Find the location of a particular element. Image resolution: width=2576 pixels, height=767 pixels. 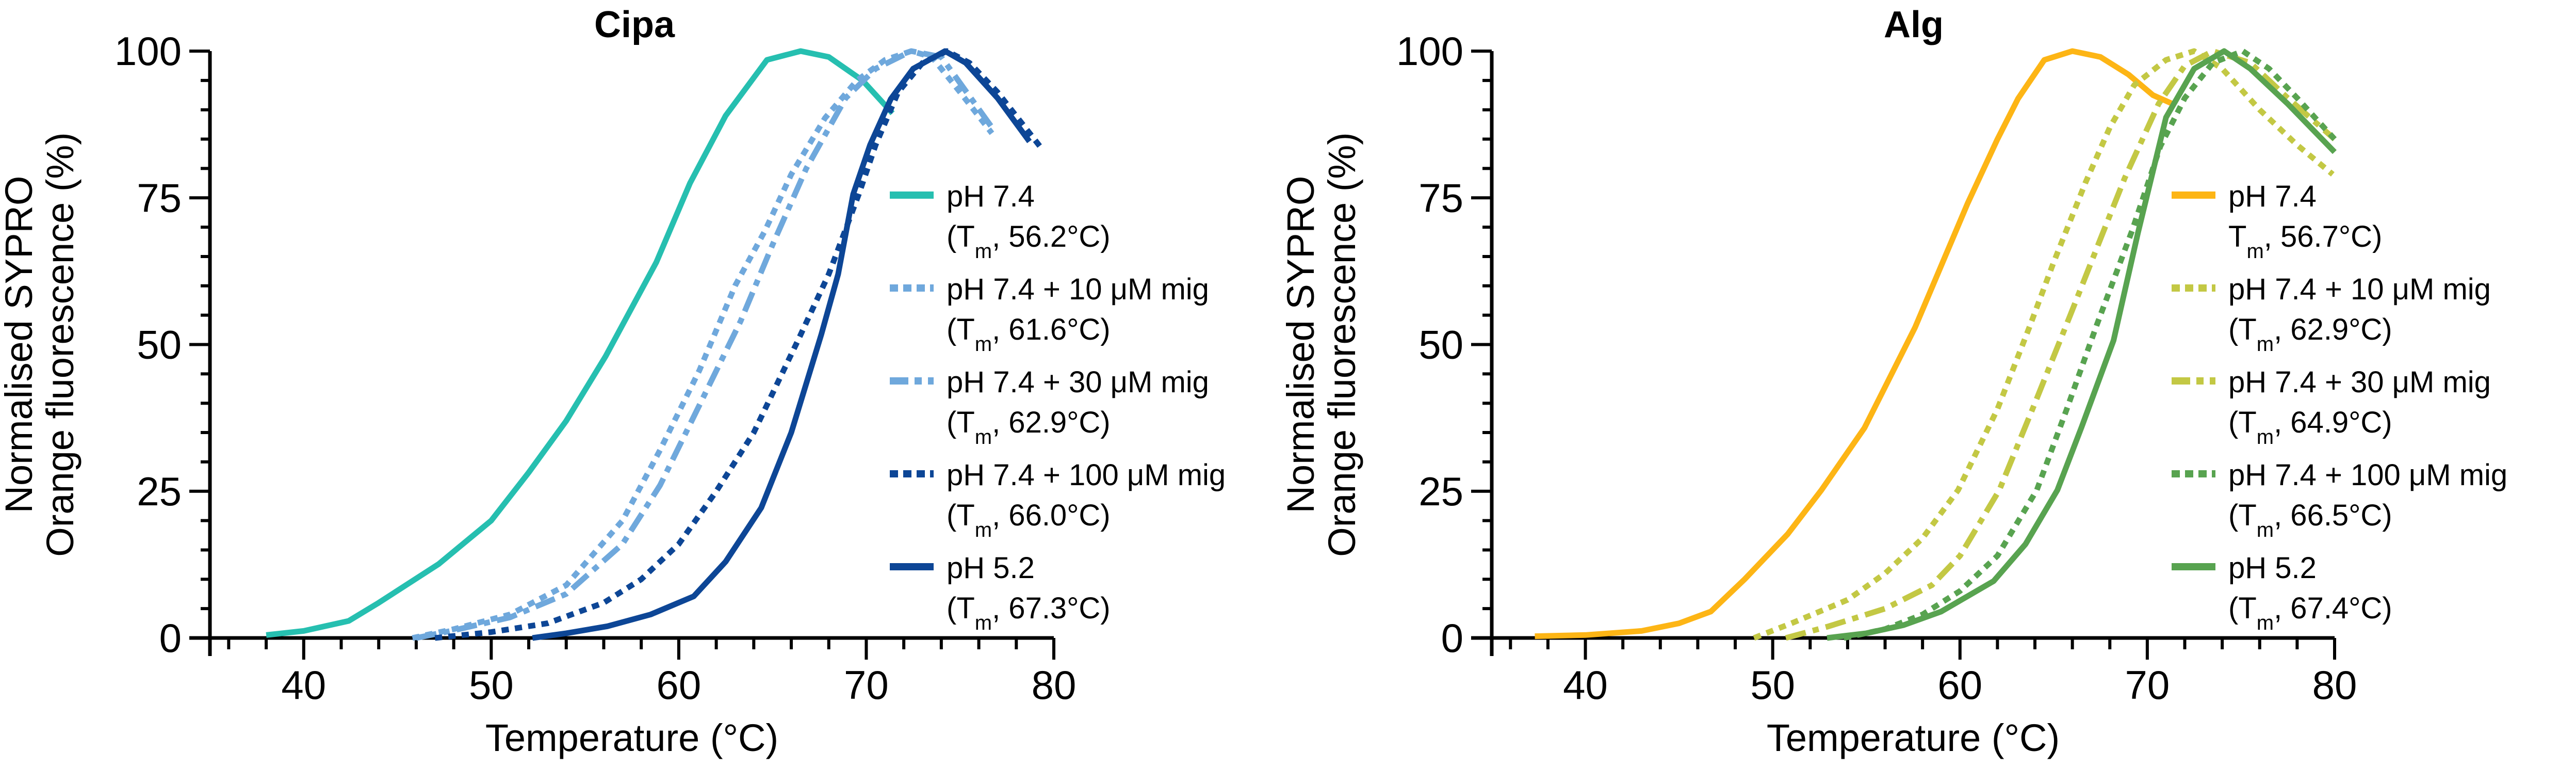

legend-tm: (Tm, 67.3°C) is located at coordinates (1029, 613).